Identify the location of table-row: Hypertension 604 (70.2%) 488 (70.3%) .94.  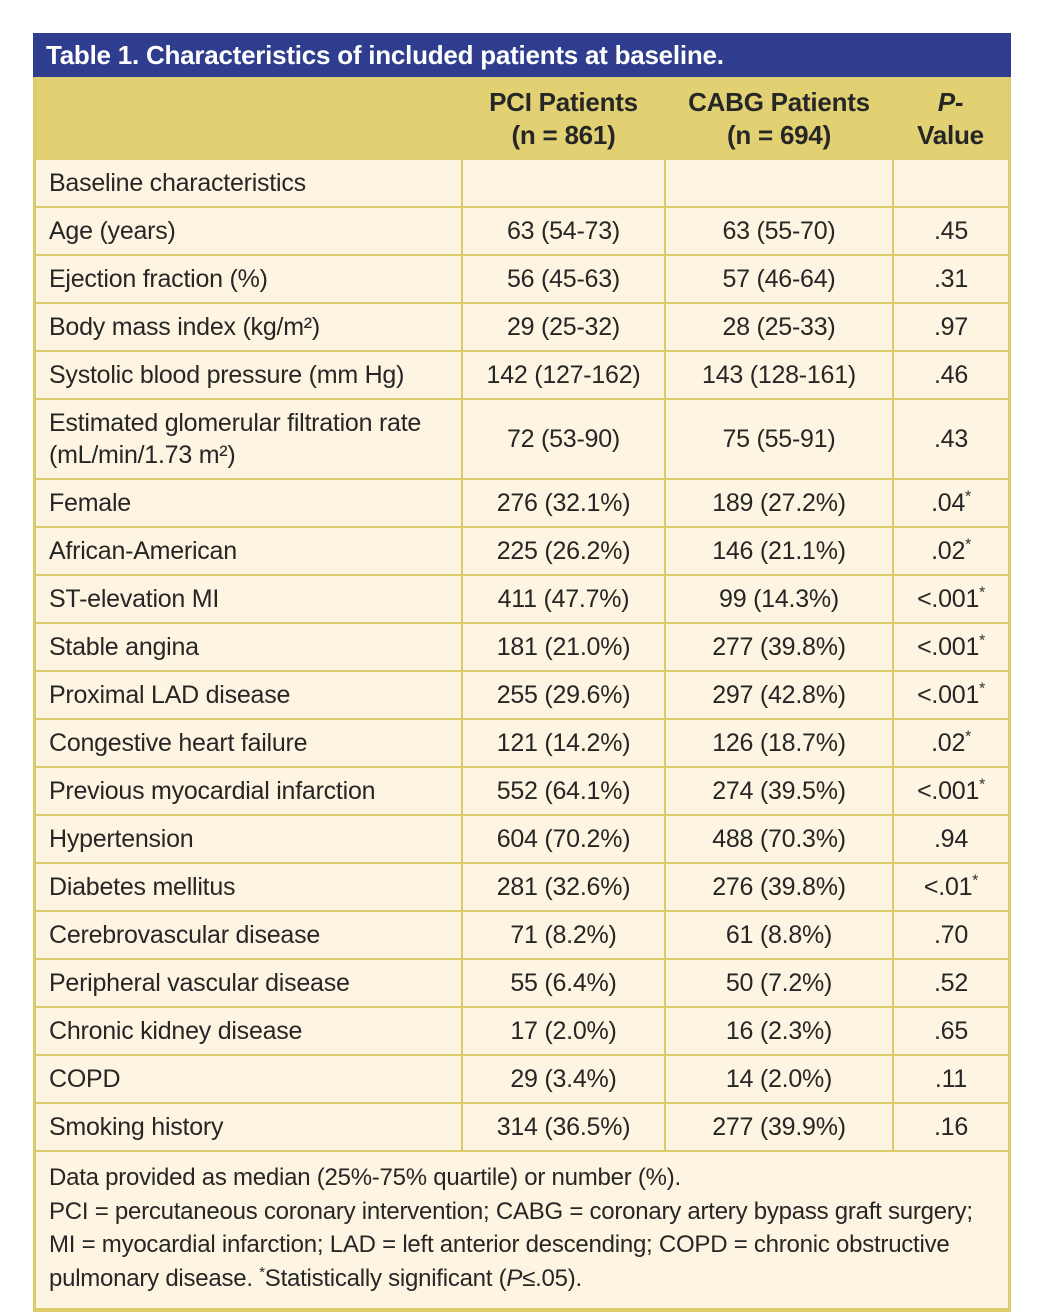
(522, 839).